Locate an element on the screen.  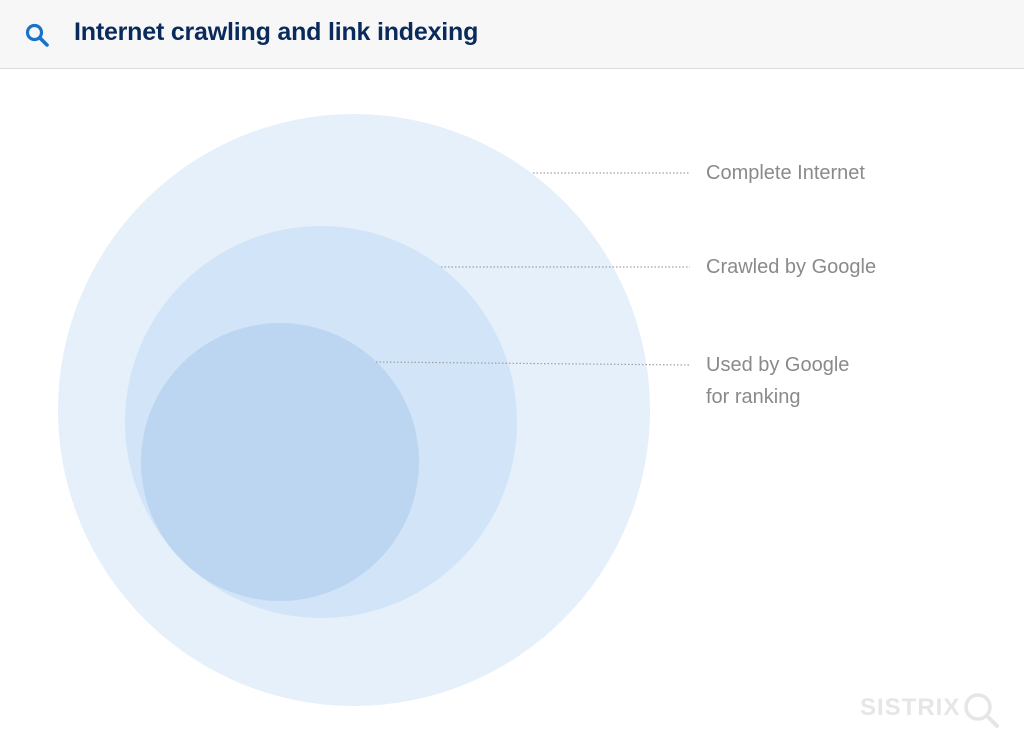
label-crawled-by-google-line-1: Crawled by Google is located at coordinates (791, 267).